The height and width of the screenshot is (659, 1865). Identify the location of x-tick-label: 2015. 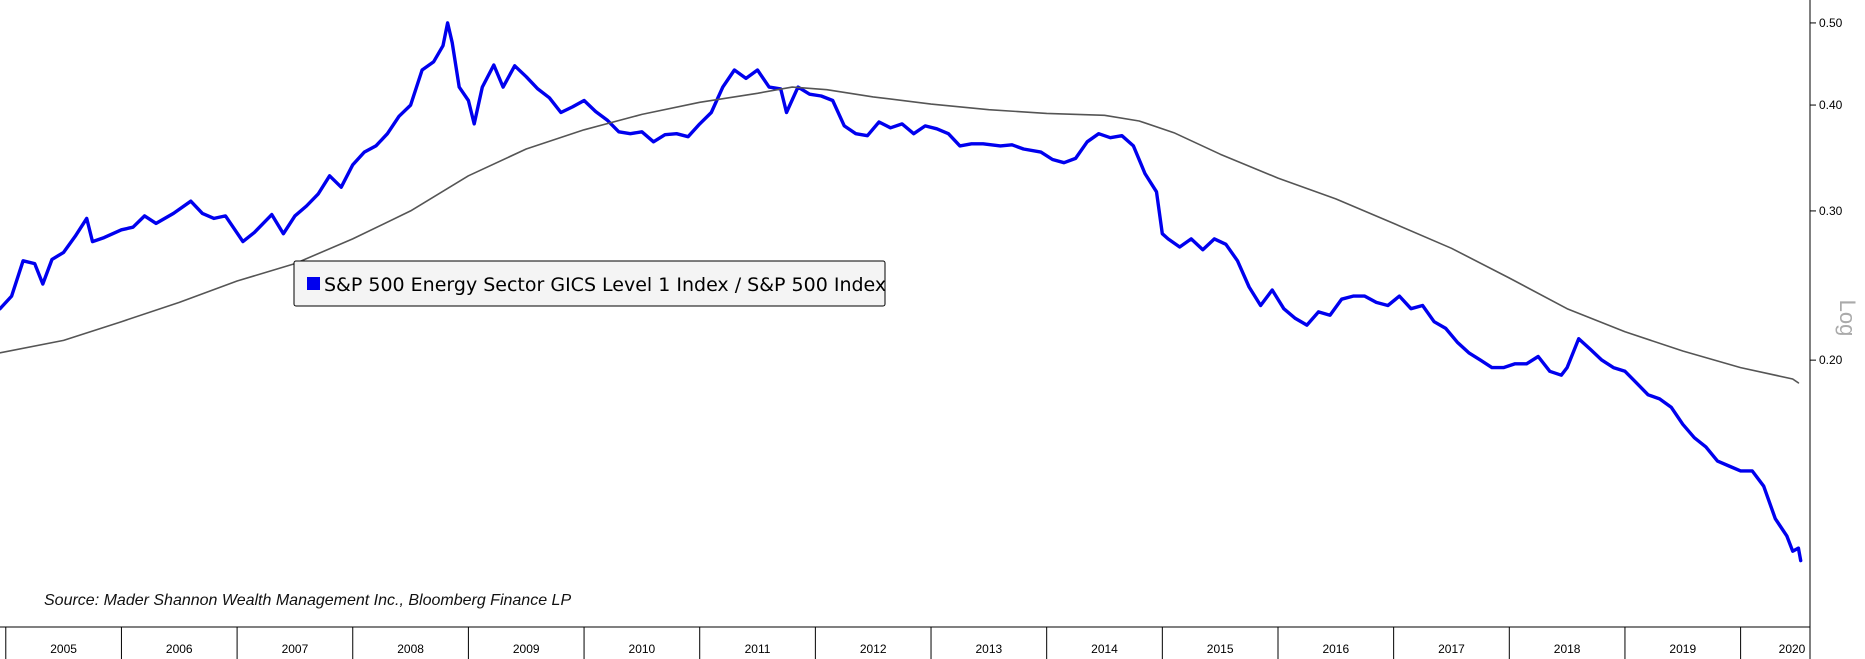
(1220, 649).